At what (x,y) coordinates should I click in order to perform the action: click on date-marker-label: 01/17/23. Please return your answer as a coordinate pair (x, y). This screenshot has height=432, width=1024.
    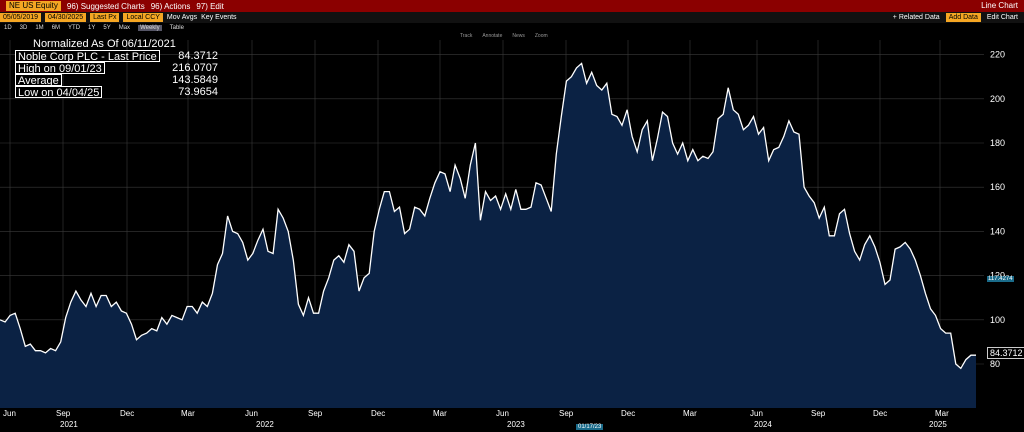
    Looking at the image, I should click on (590, 427).